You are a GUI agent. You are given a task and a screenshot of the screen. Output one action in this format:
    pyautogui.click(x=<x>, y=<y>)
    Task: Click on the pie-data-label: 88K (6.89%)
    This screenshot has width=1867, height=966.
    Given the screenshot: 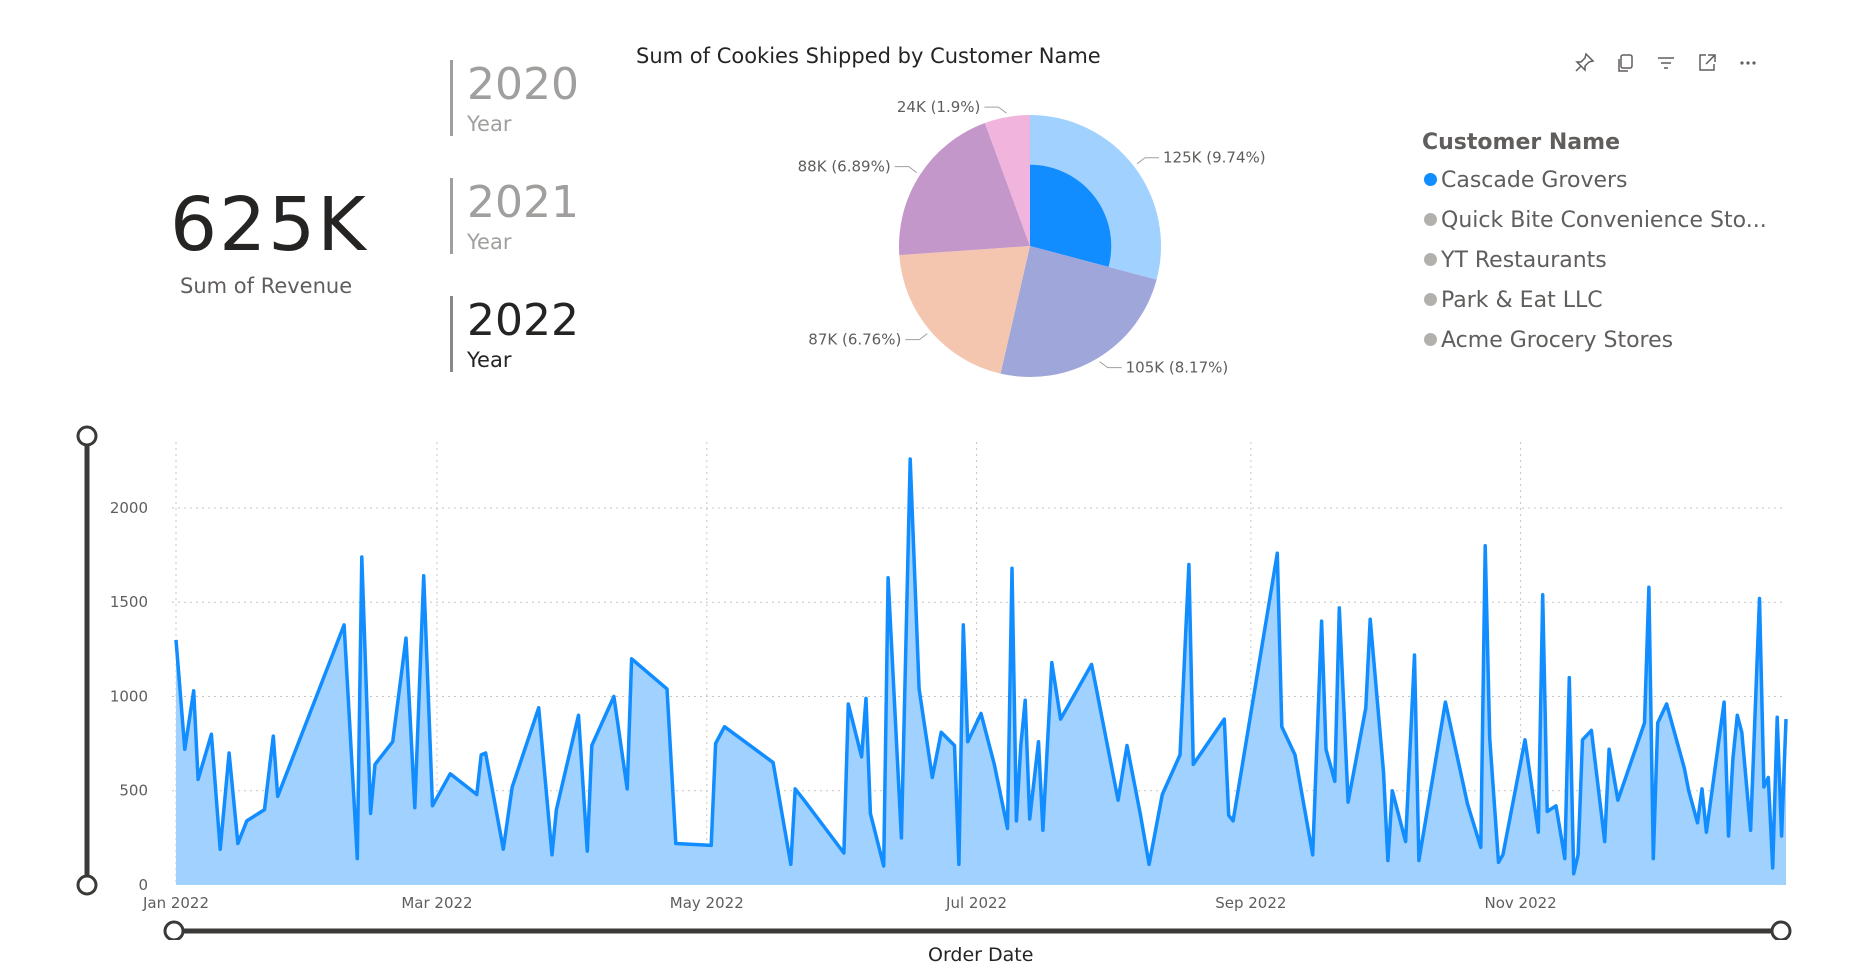 What is the action you would take?
    pyautogui.click(x=844, y=167)
    